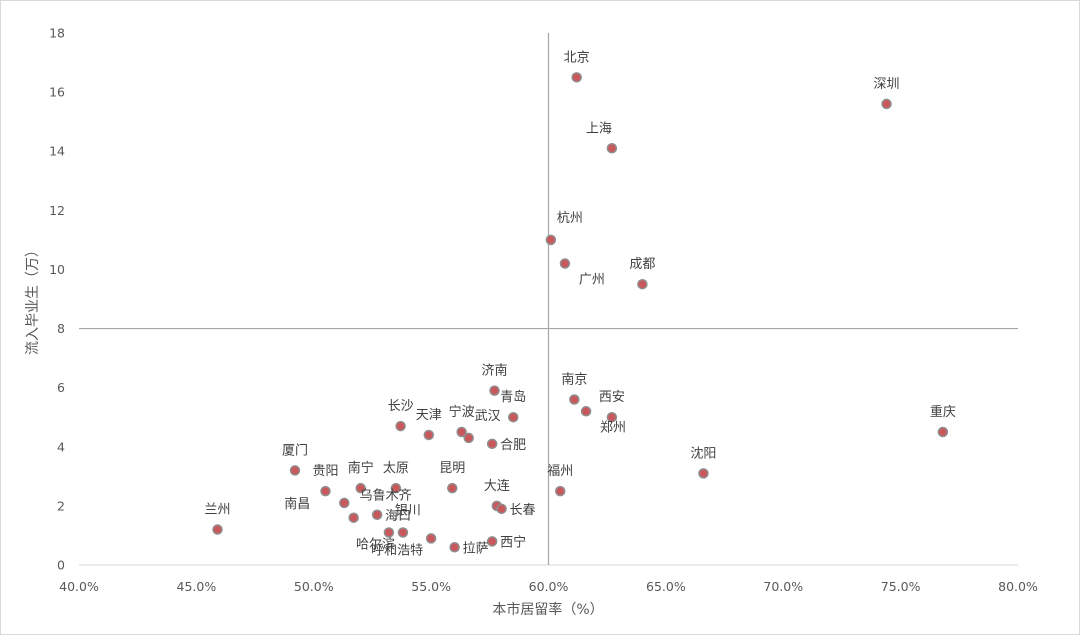 This screenshot has height=635, width=1080. I want to click on point-label: 哈尔滨, so click(375, 544).